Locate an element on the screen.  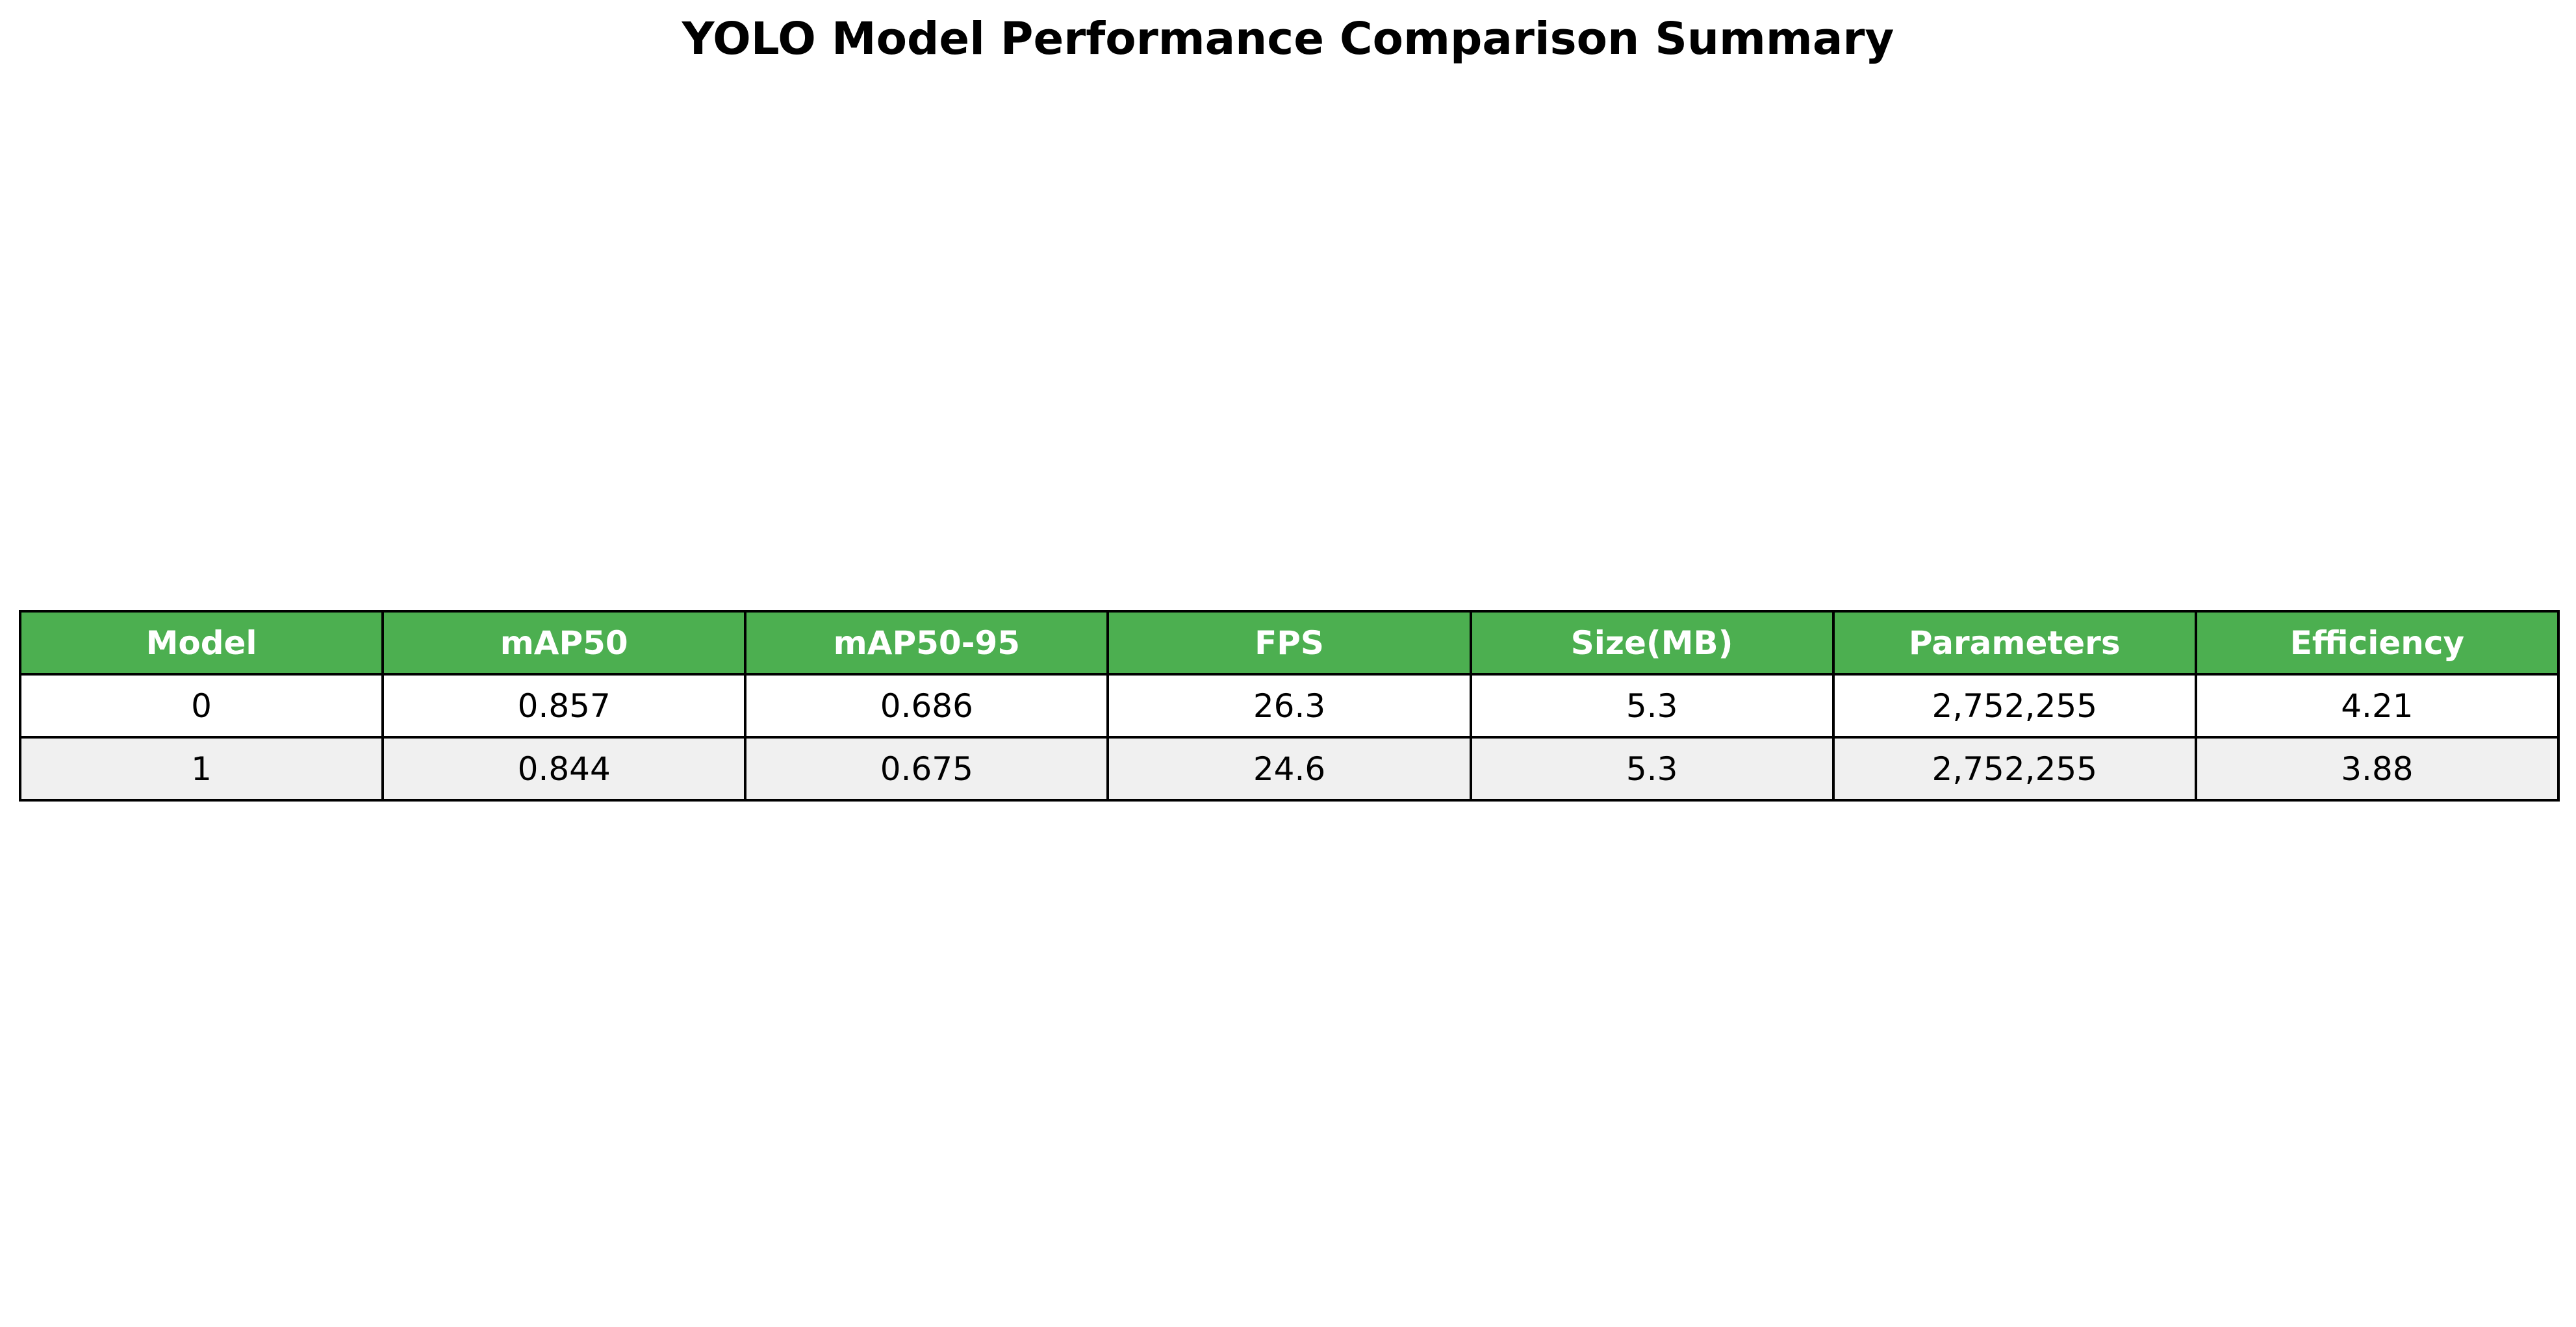
column-header-size-mb: Size(MB) is located at coordinates (1652, 643).